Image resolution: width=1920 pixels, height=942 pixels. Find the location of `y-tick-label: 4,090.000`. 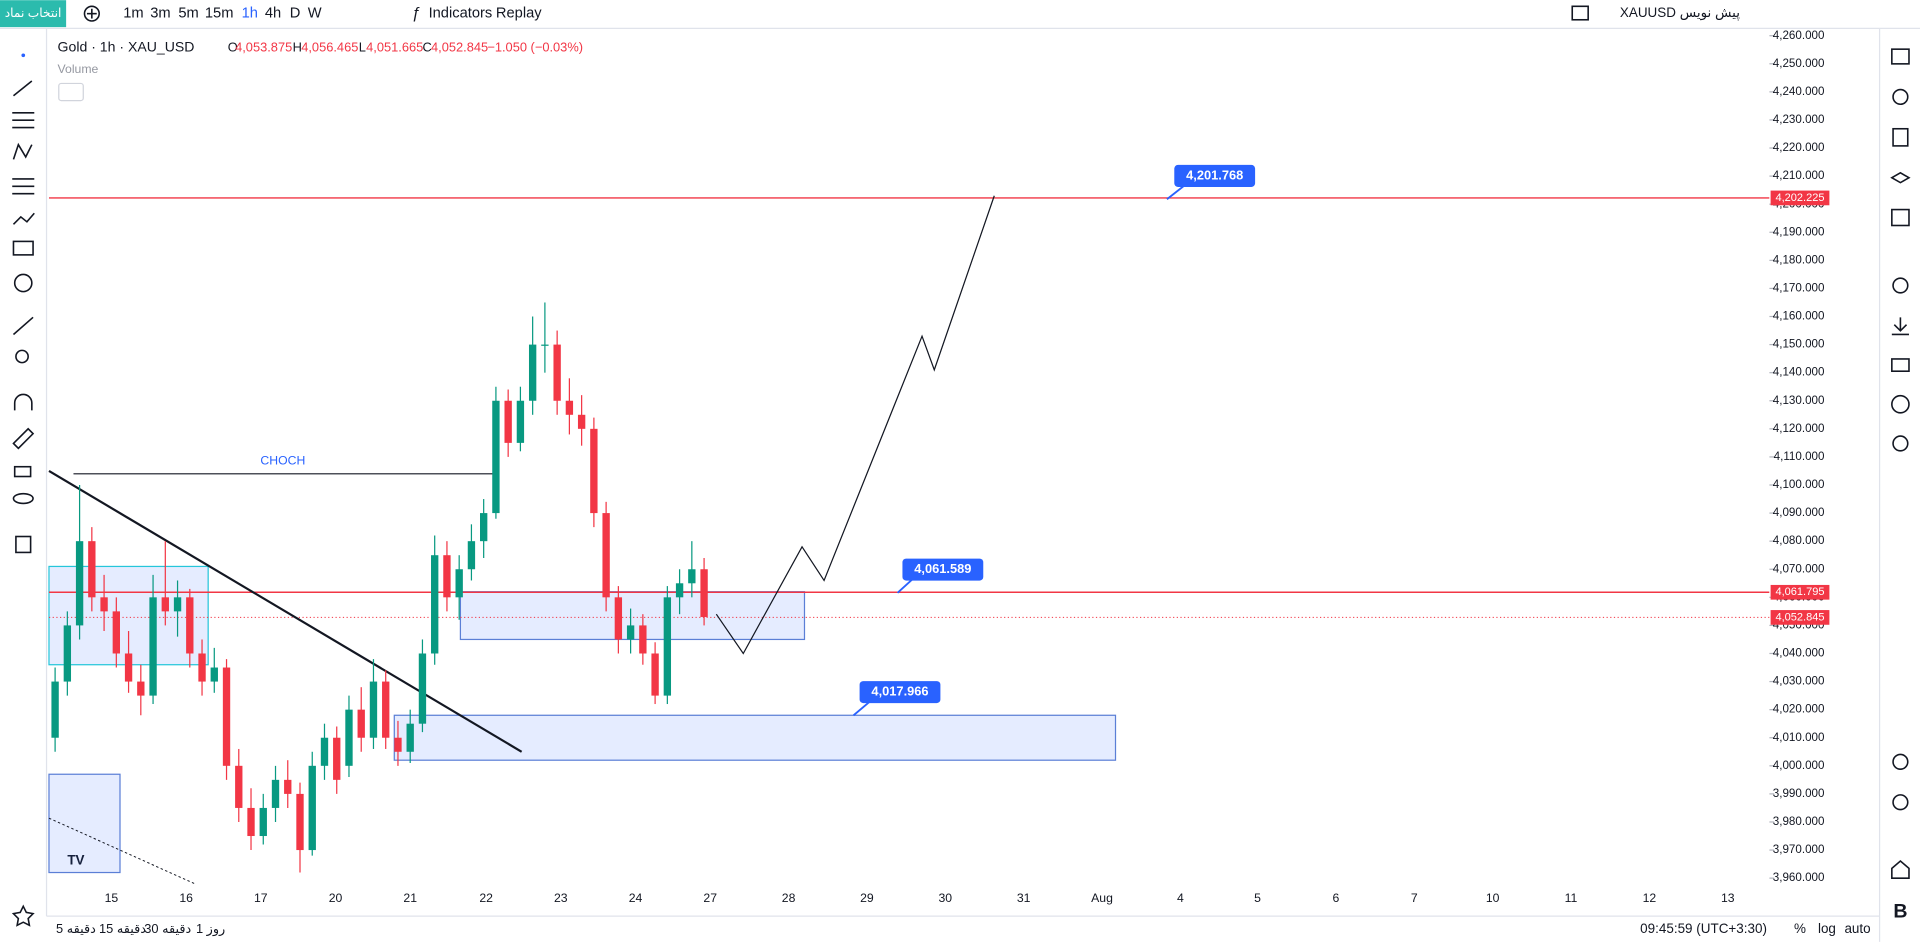

y-tick-label: 4,090.000 is located at coordinates (1799, 512).